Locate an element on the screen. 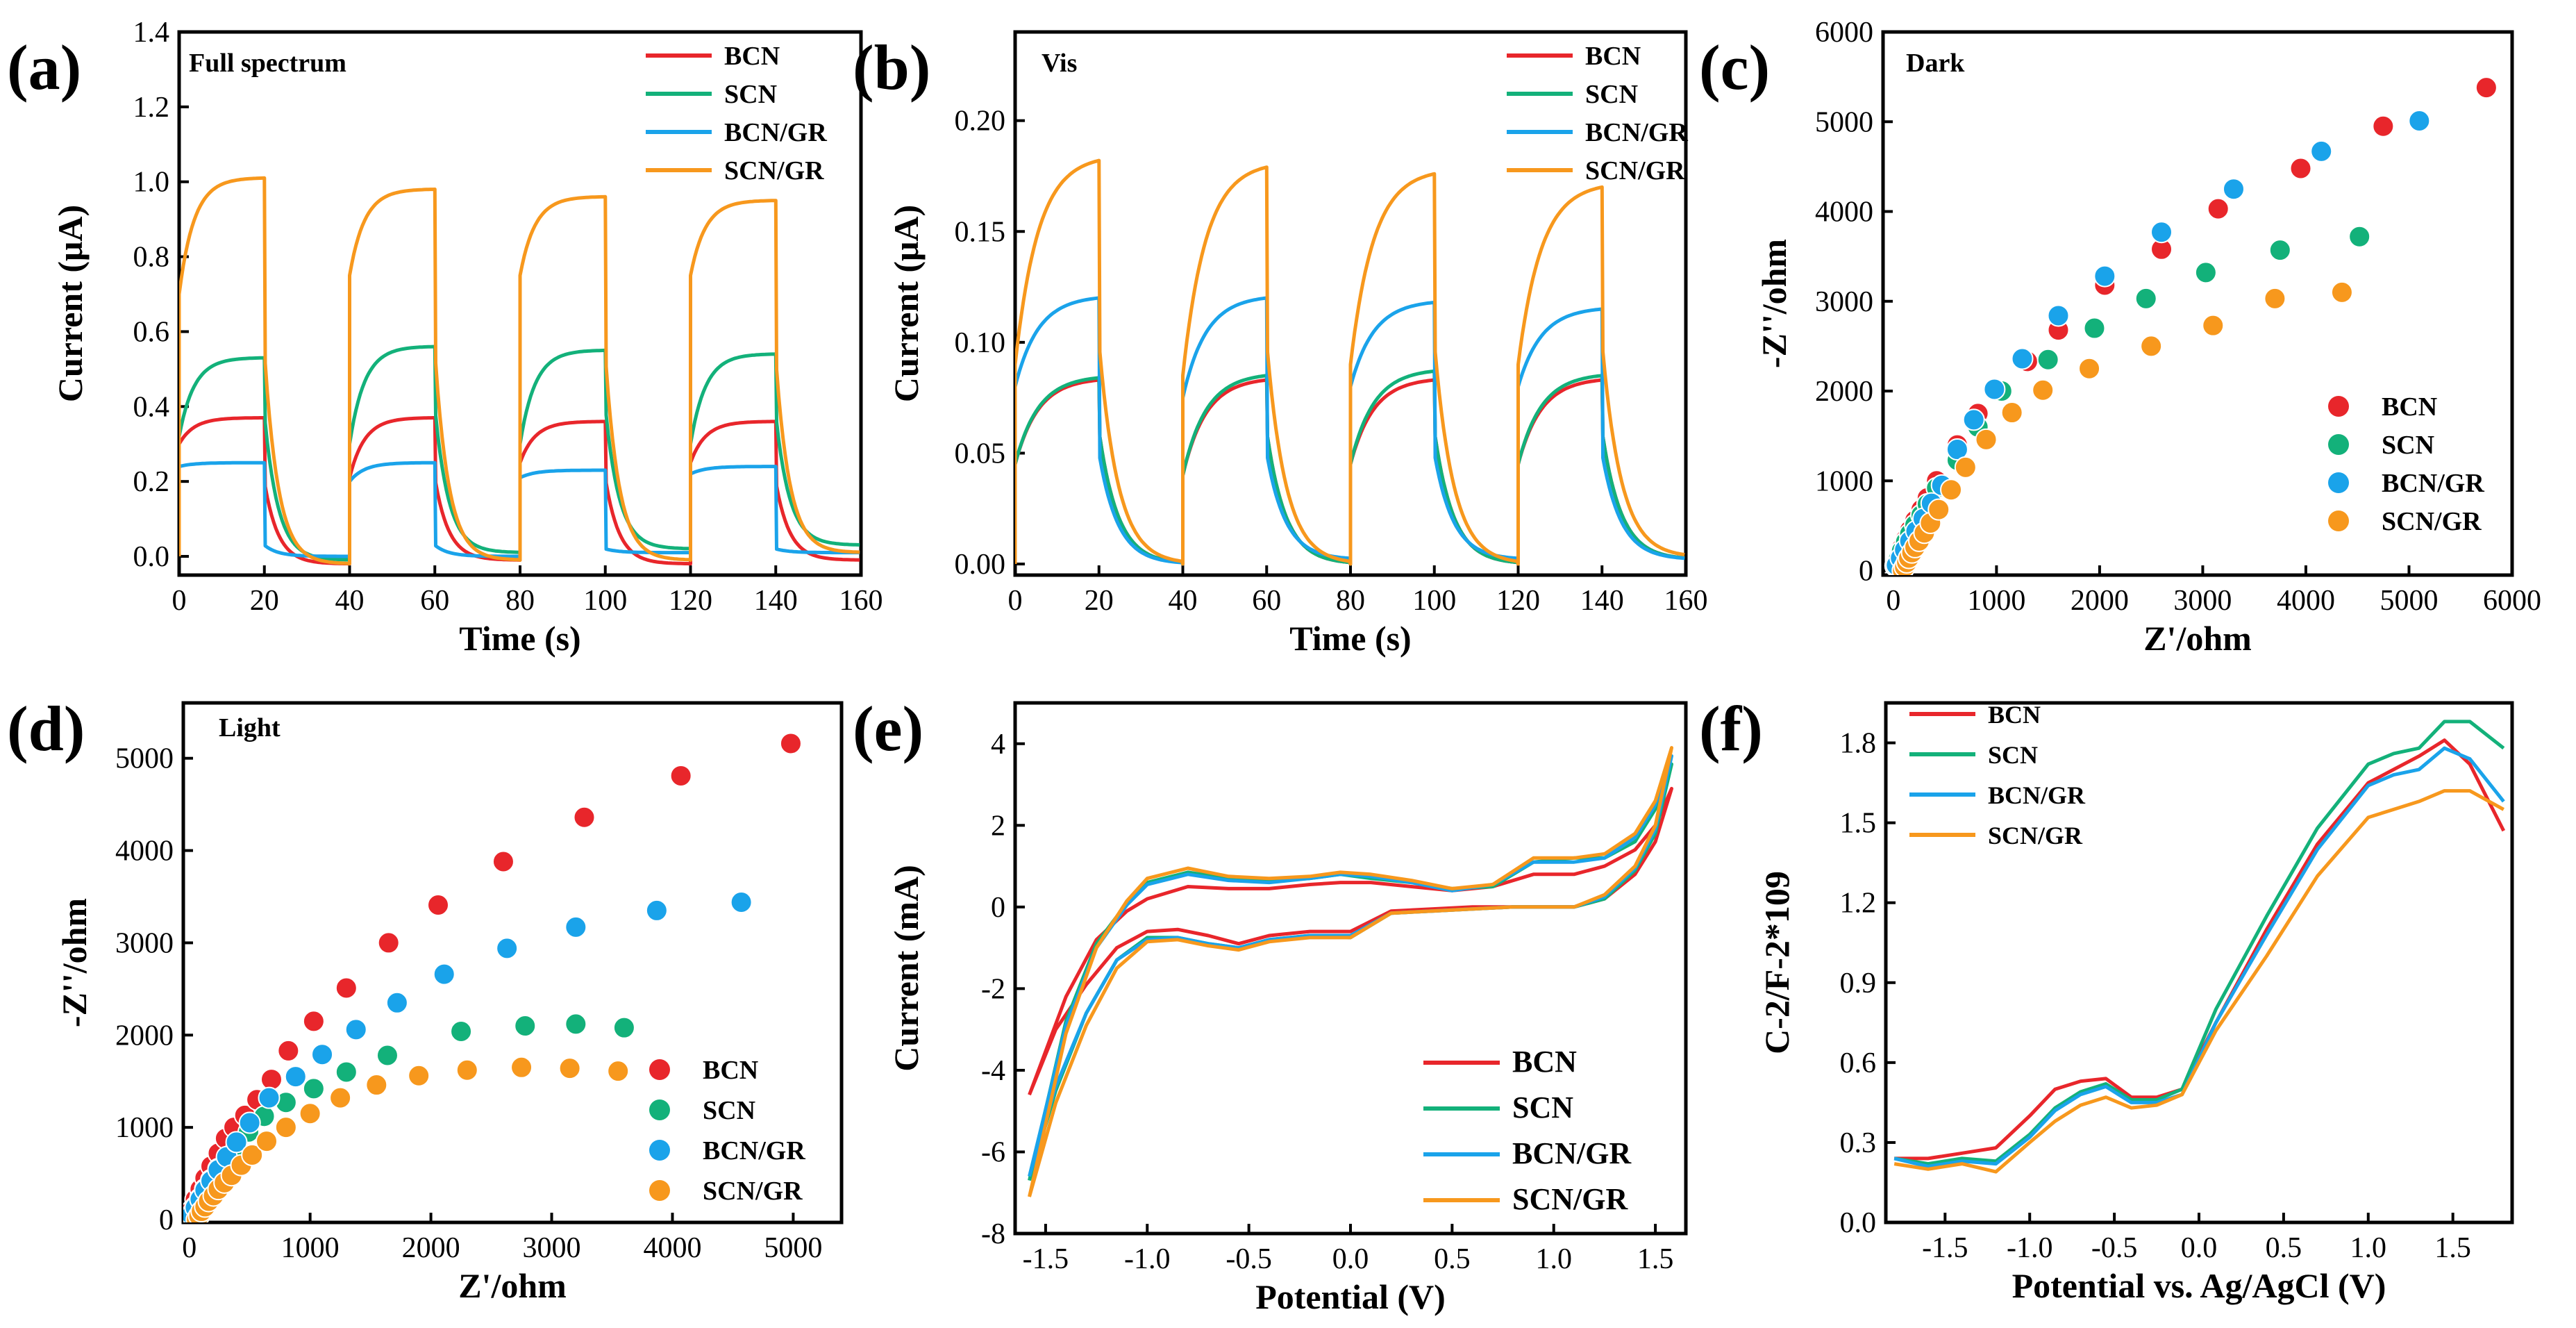  y-tick-label: 4000 is located at coordinates (1844, 213).